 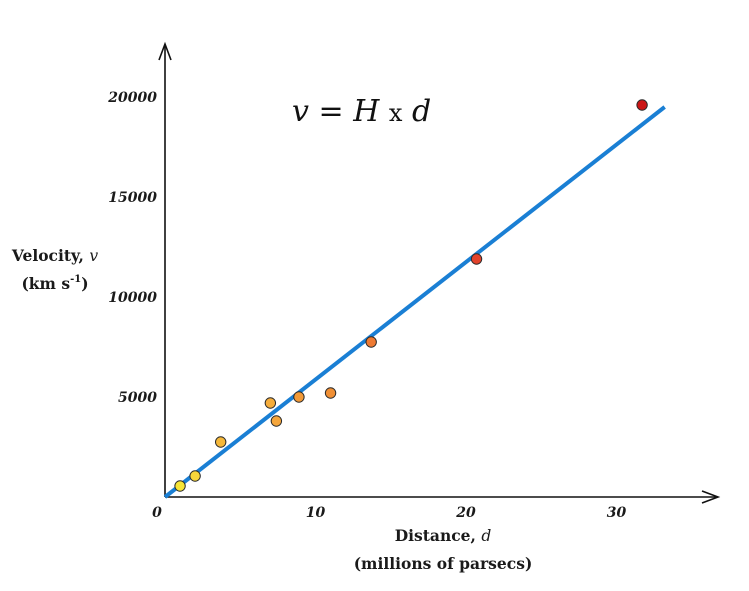 I want to click on y-axis-unit-b: ), so click(x=84, y=283).